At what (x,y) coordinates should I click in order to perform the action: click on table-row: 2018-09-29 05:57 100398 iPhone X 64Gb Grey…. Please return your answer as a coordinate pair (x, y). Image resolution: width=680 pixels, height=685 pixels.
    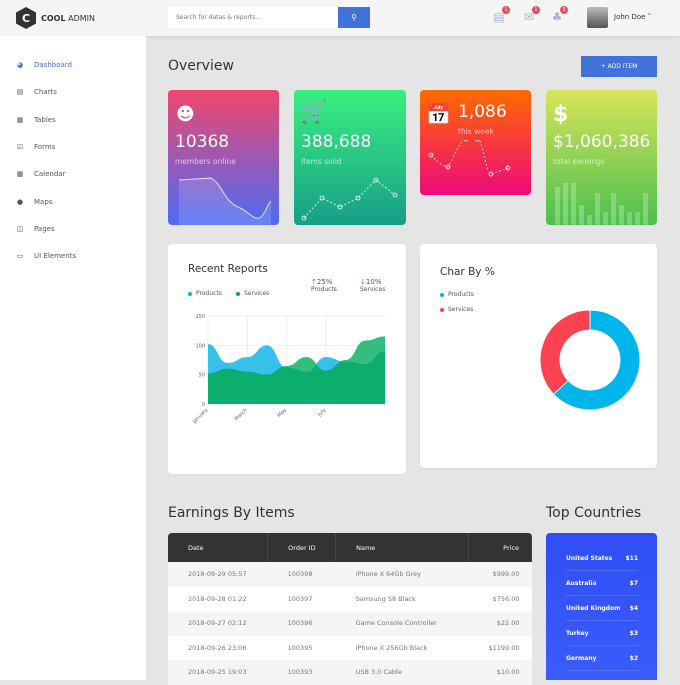
    Looking at the image, I should click on (350, 574).